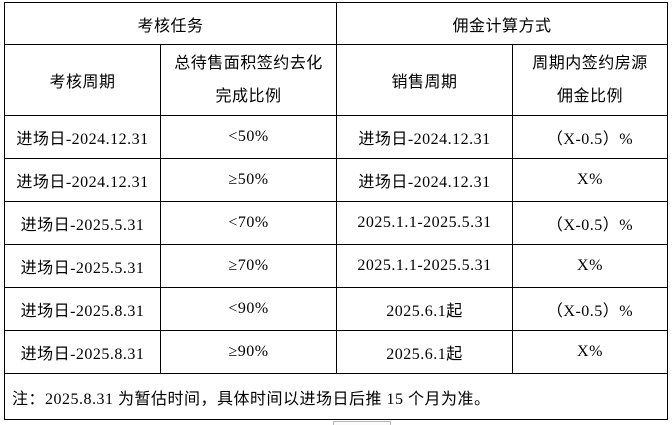 The height and width of the screenshot is (425, 672). I want to click on cell-completion-ratio: <70%, so click(249, 223).